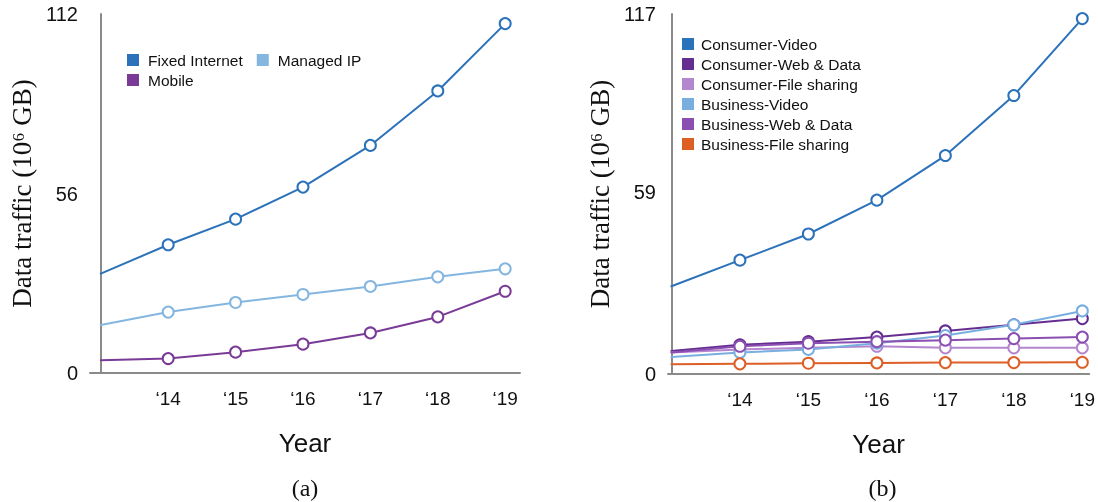 This screenshot has width=1098, height=502. Describe the element at coordinates (66, 193) in the screenshot. I see `y-tick-label: 56` at that location.